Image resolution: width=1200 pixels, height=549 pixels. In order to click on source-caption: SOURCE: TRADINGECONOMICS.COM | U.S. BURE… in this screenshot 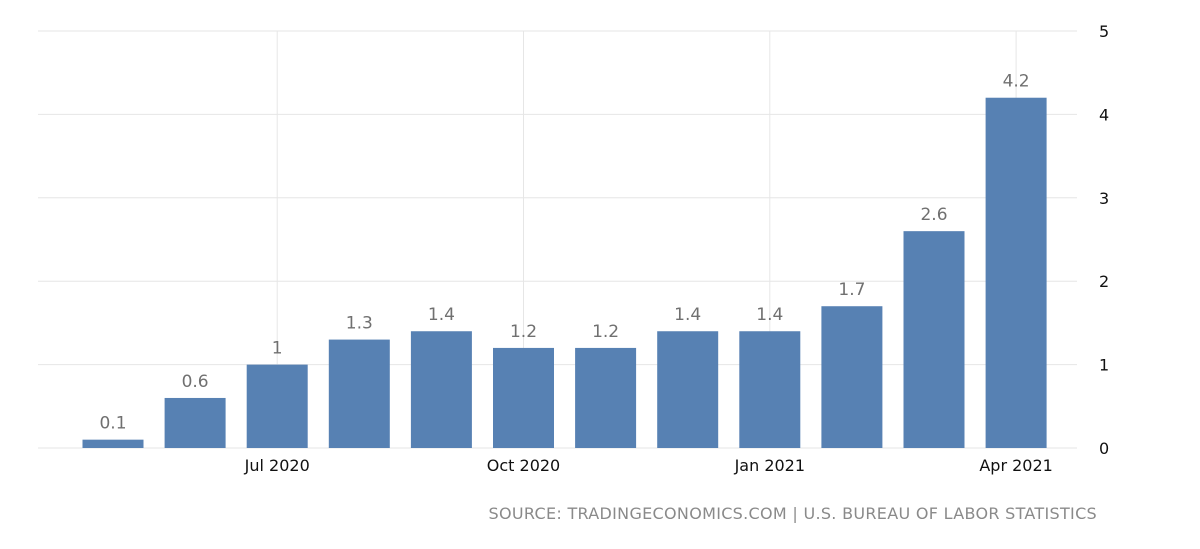, I will do `click(792, 513)`.